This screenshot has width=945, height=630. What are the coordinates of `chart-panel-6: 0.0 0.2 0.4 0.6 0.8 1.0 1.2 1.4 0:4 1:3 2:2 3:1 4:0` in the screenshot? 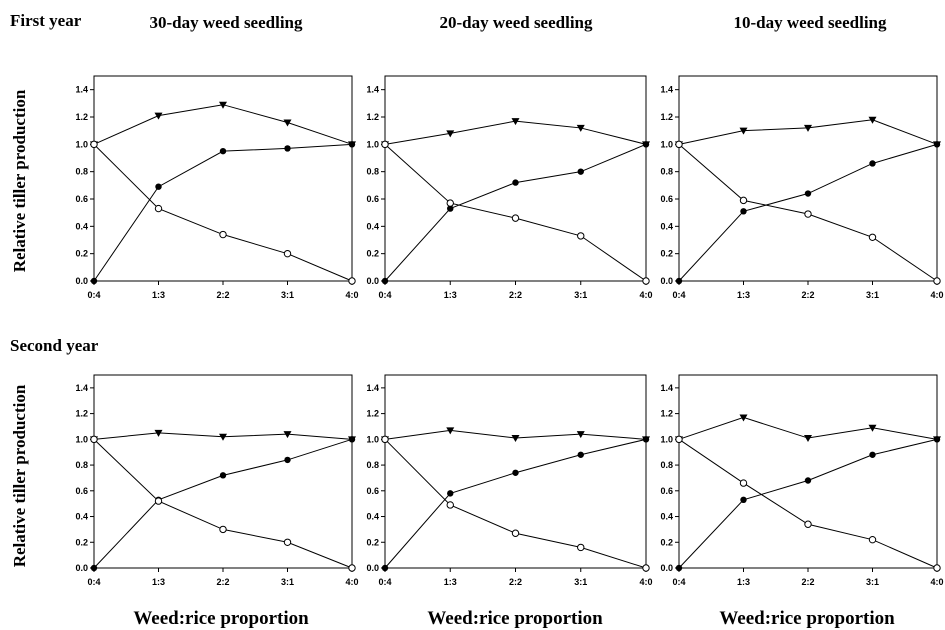 It's located at (802, 480).